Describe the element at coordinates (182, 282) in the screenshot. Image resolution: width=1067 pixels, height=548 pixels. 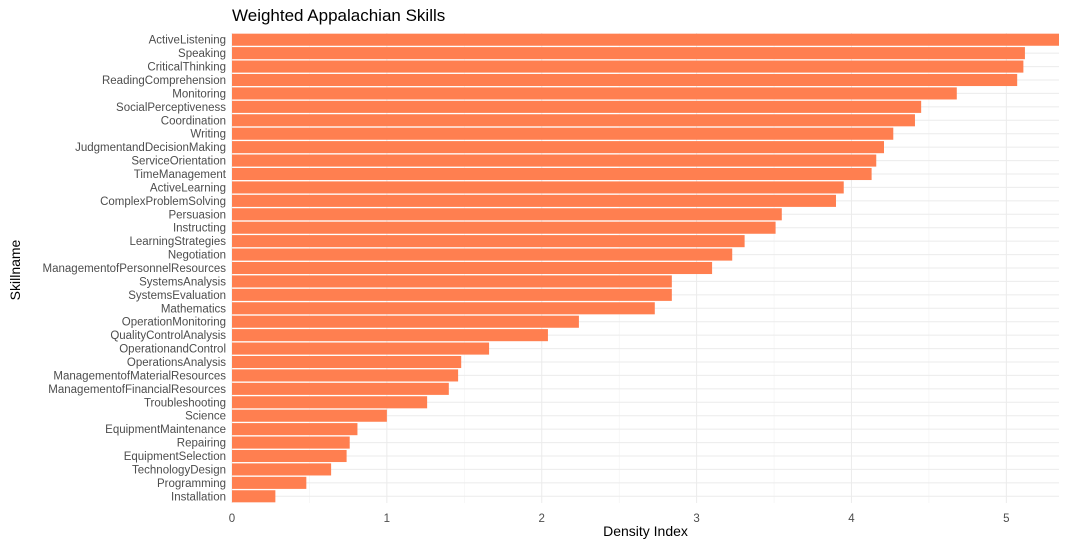
I see `y-tick-label: SystemsAnalysis` at that location.